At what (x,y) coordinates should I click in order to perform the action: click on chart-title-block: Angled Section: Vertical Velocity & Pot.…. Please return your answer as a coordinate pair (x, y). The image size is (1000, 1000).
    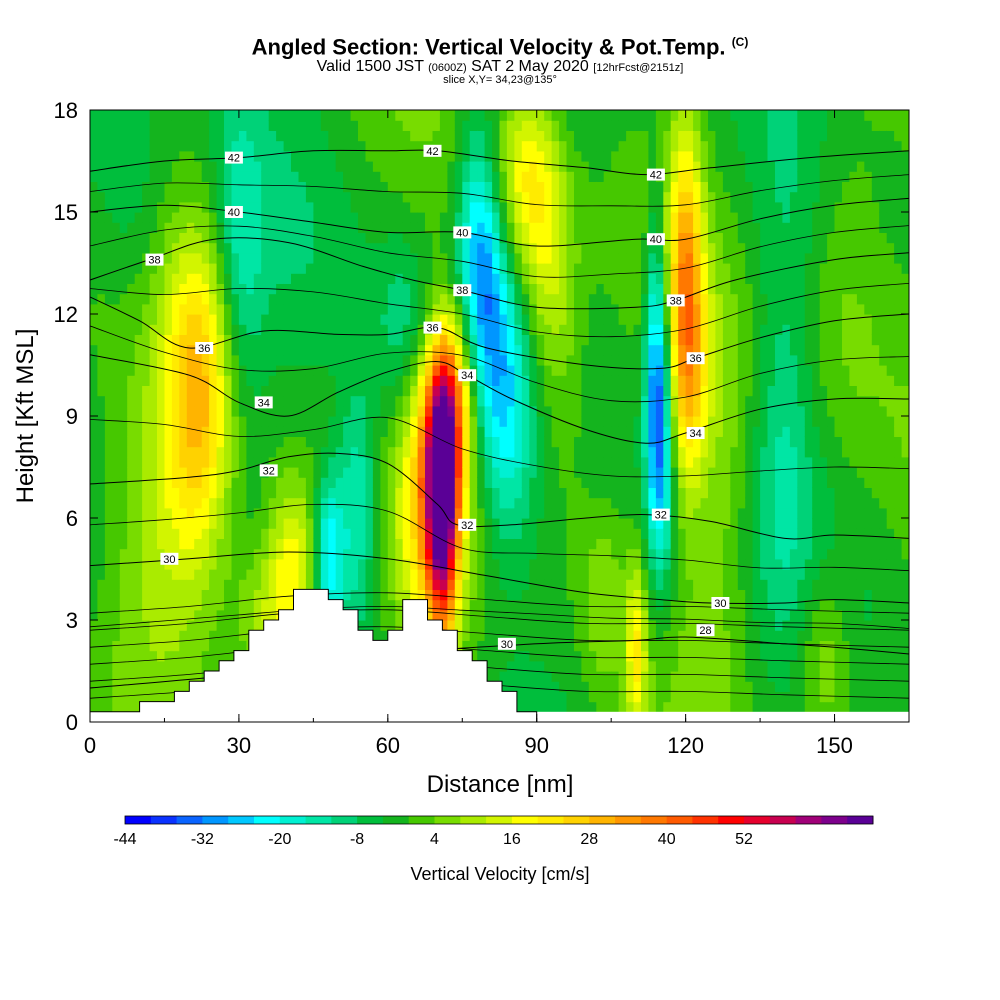
    Looking at the image, I should click on (500, 61).